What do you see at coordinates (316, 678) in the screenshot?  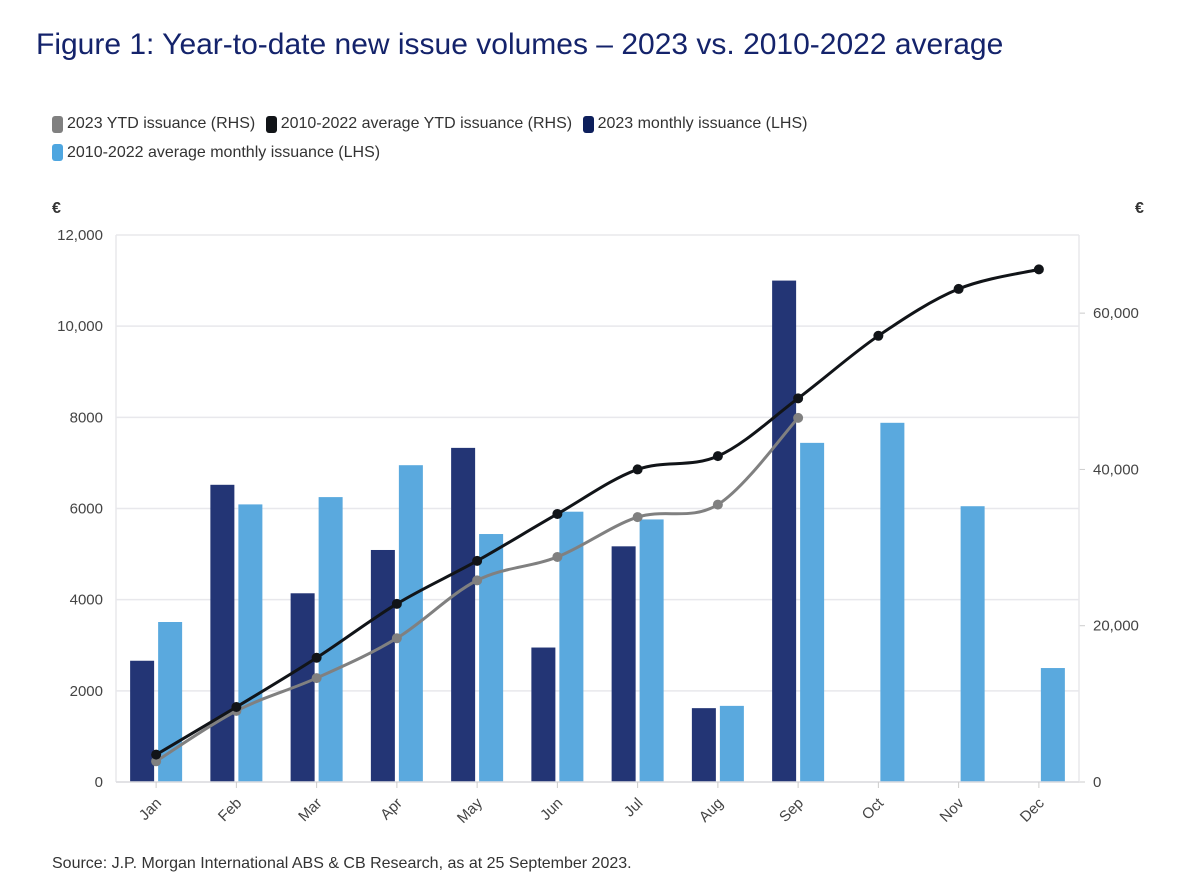 I see `point-2023-ytd-mar` at bounding box center [316, 678].